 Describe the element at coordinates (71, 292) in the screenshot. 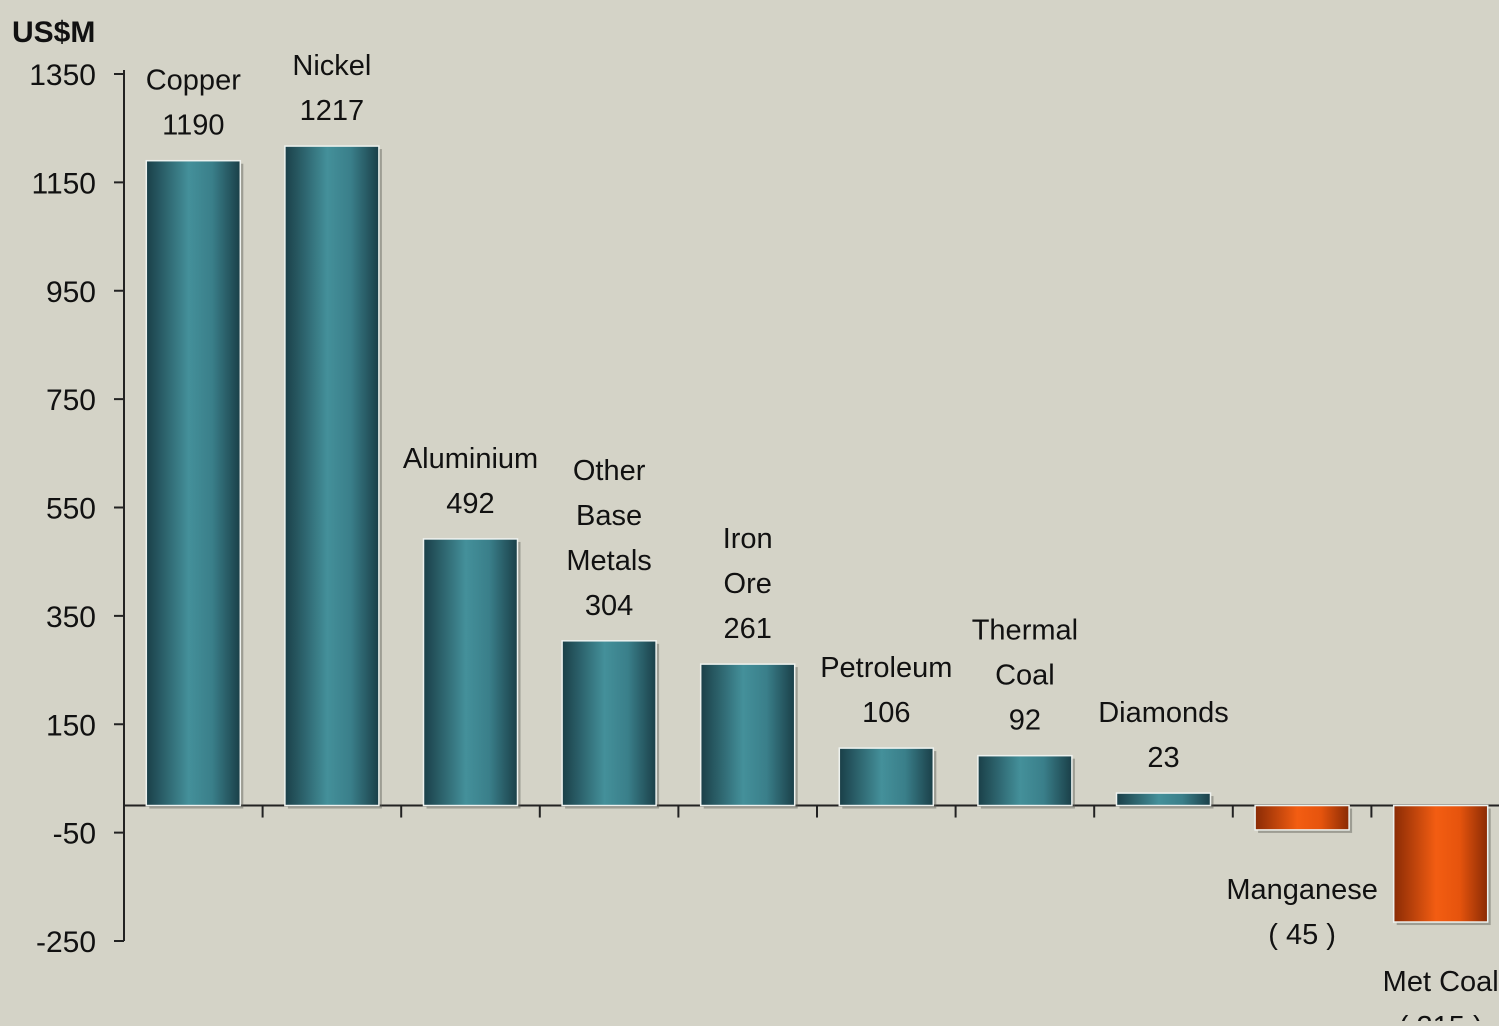

I see `y-tick-label: 950` at that location.